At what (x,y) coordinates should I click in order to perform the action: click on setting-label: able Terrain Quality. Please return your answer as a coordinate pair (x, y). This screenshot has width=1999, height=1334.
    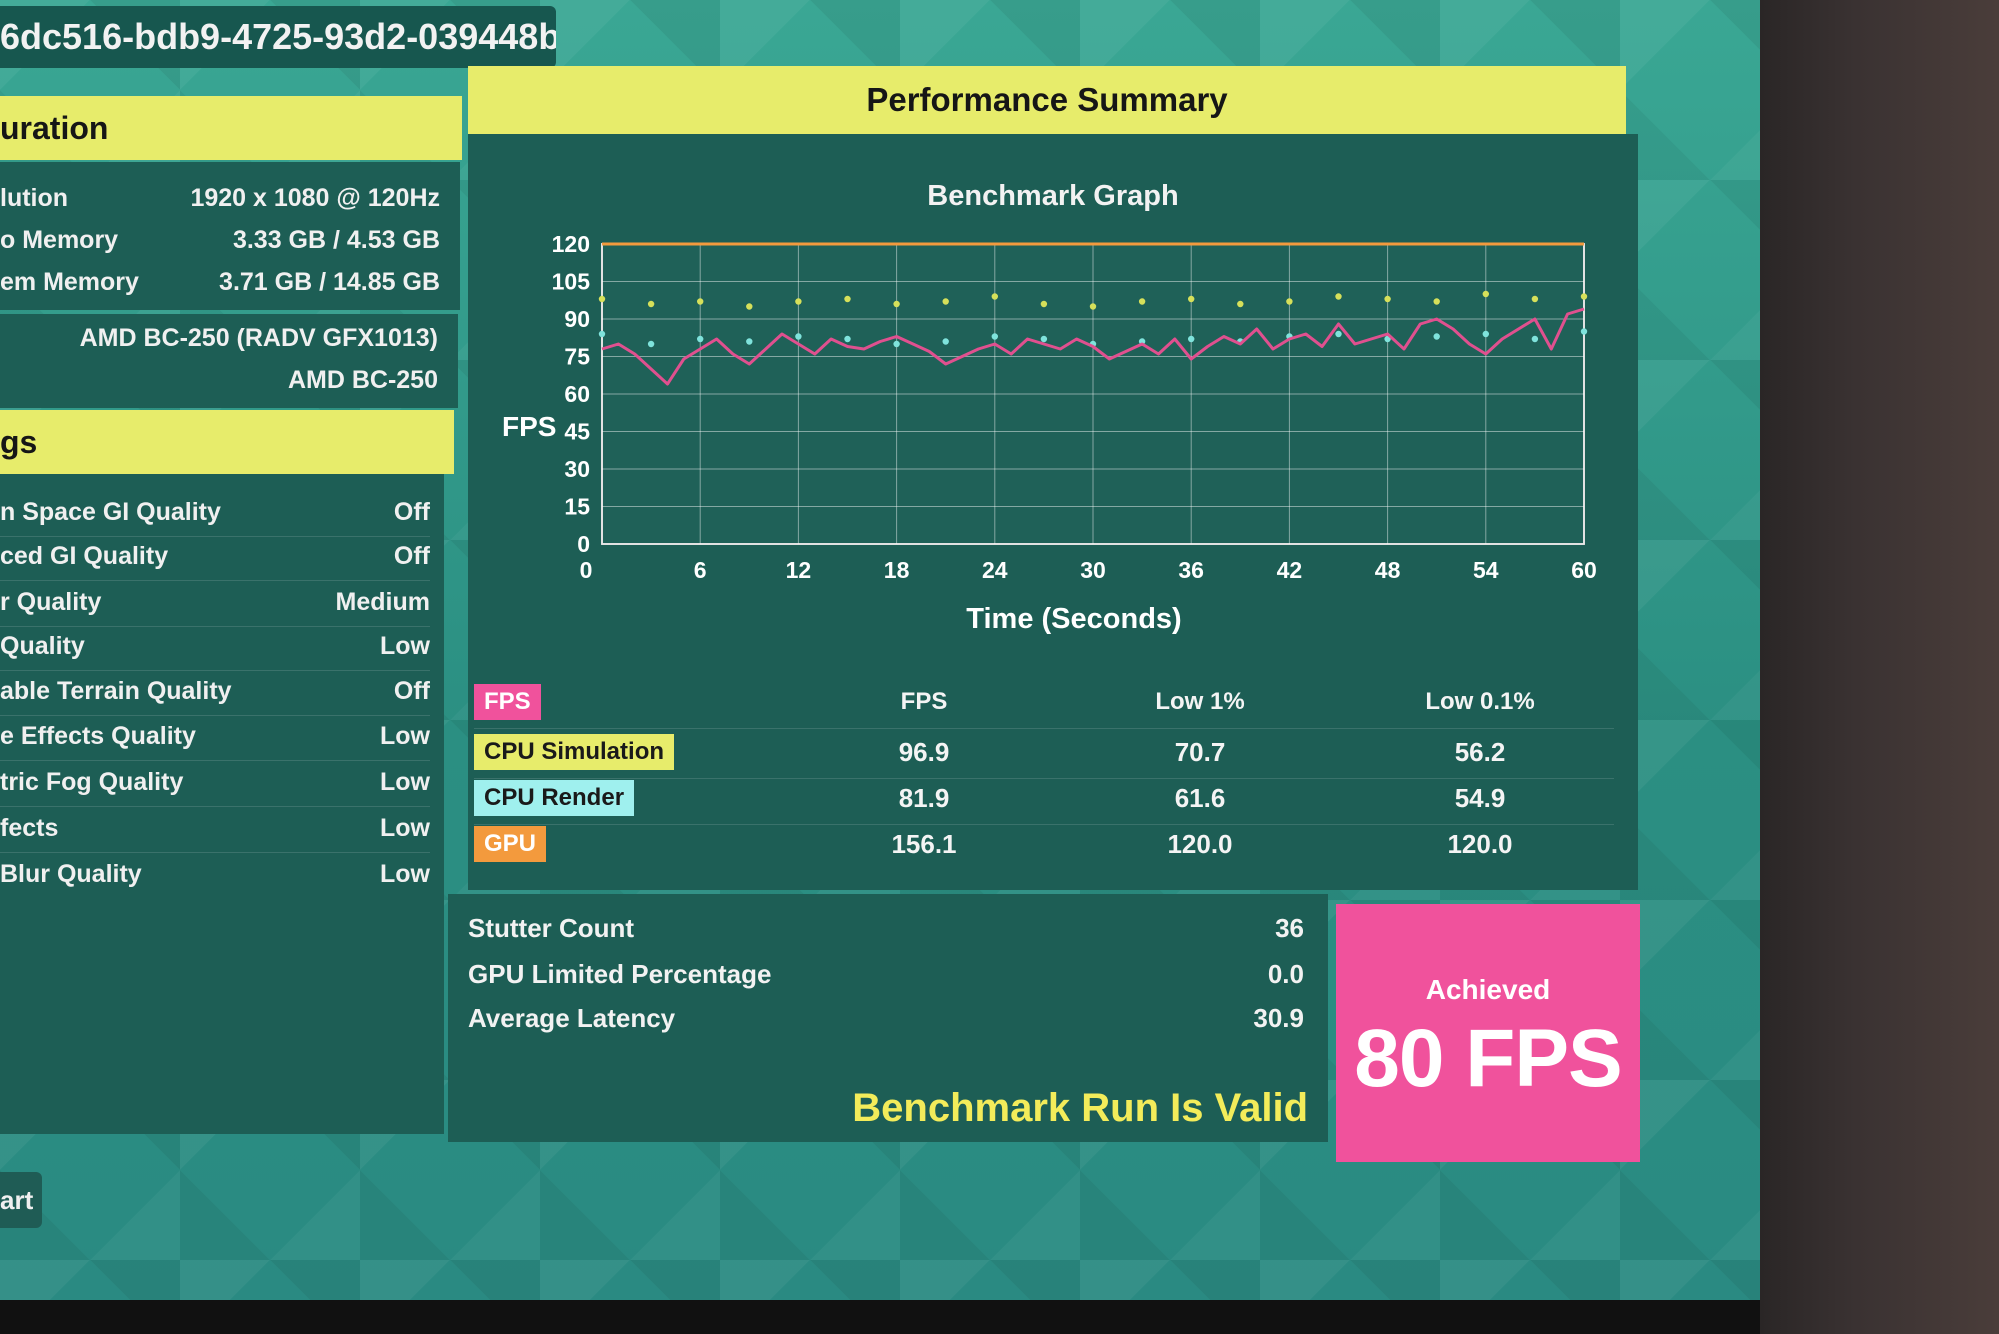
    Looking at the image, I should click on (116, 691).